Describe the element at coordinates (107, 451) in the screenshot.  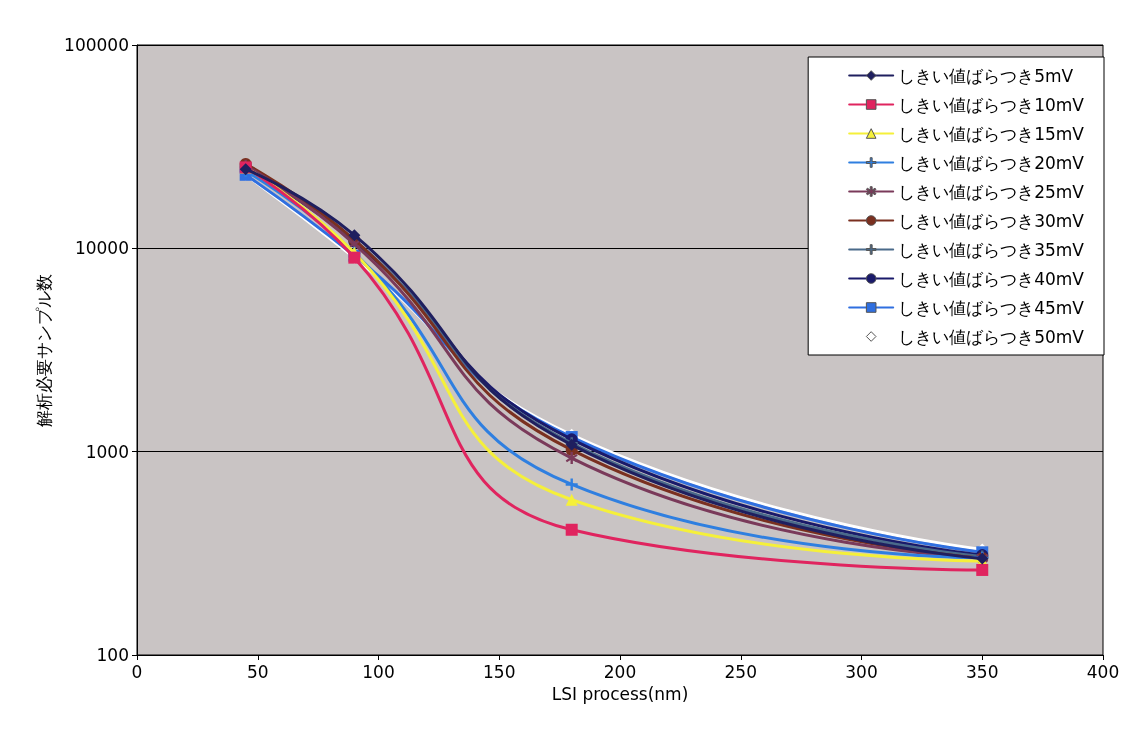
I see `y-tick-label: 1000` at that location.